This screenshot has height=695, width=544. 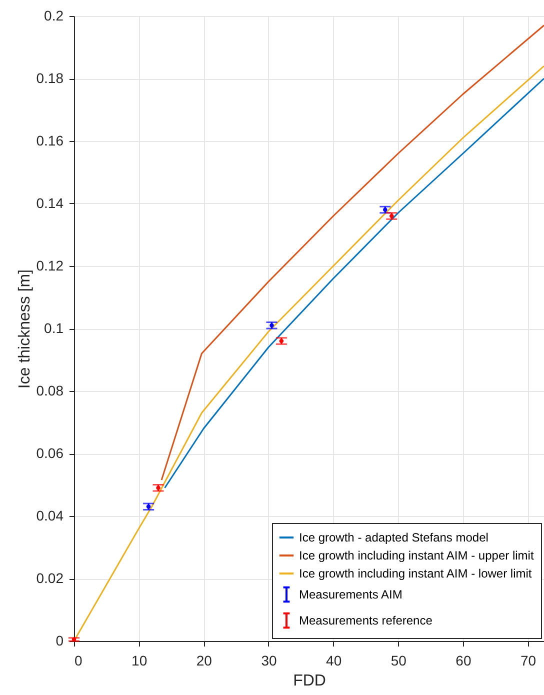 What do you see at coordinates (350, 595) in the screenshot?
I see `legend-label: Measurements AIM` at bounding box center [350, 595].